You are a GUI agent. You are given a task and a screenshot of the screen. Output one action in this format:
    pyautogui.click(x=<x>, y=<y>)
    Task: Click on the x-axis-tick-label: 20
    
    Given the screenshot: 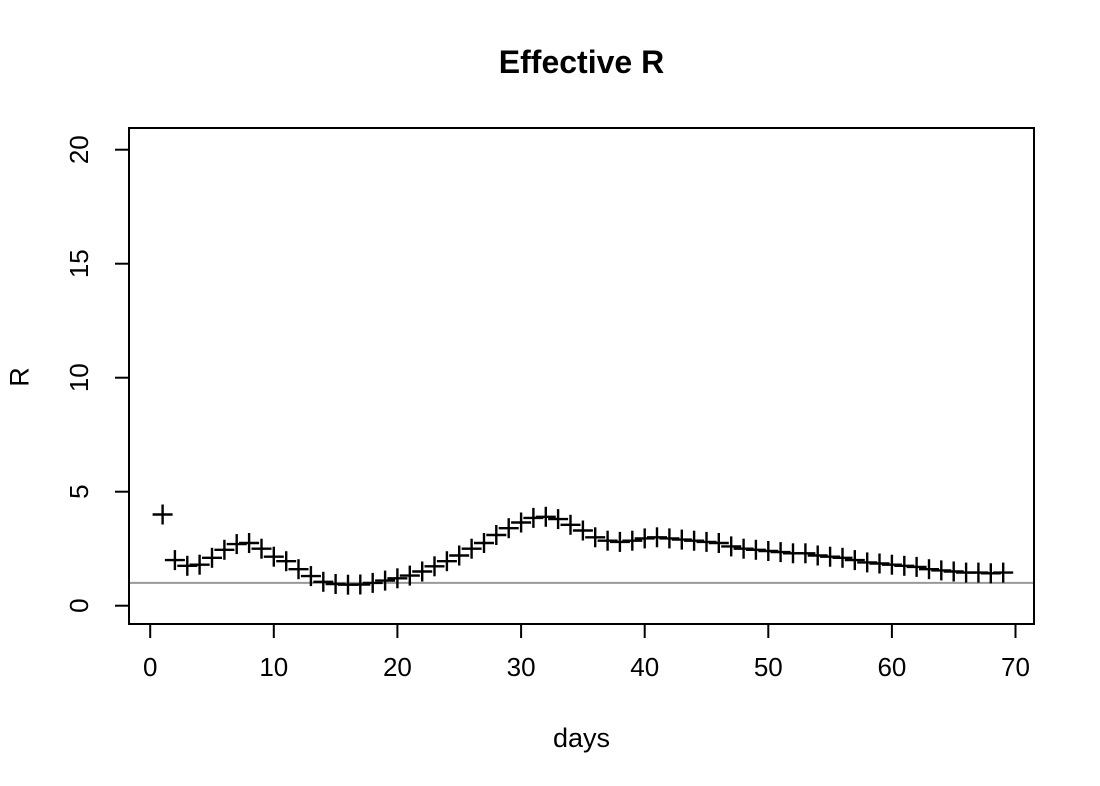 What is the action you would take?
    pyautogui.click(x=397, y=667)
    